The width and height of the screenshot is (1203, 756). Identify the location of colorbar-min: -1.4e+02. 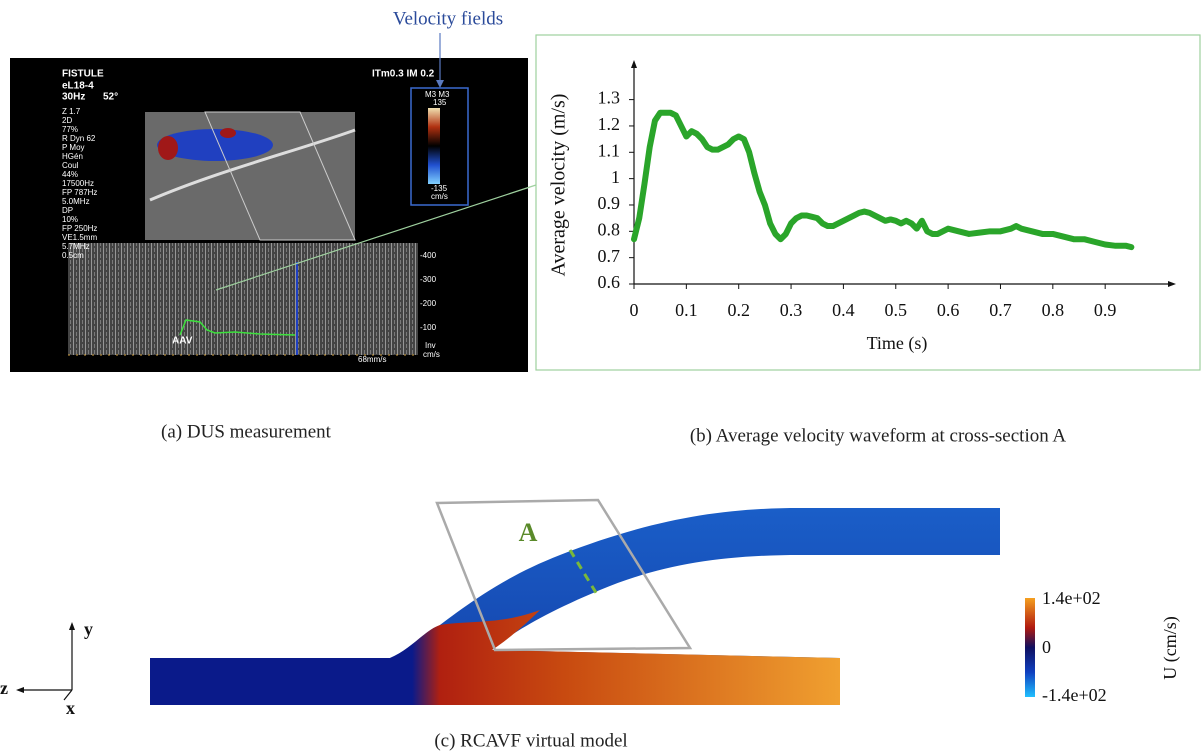
(1074, 695).